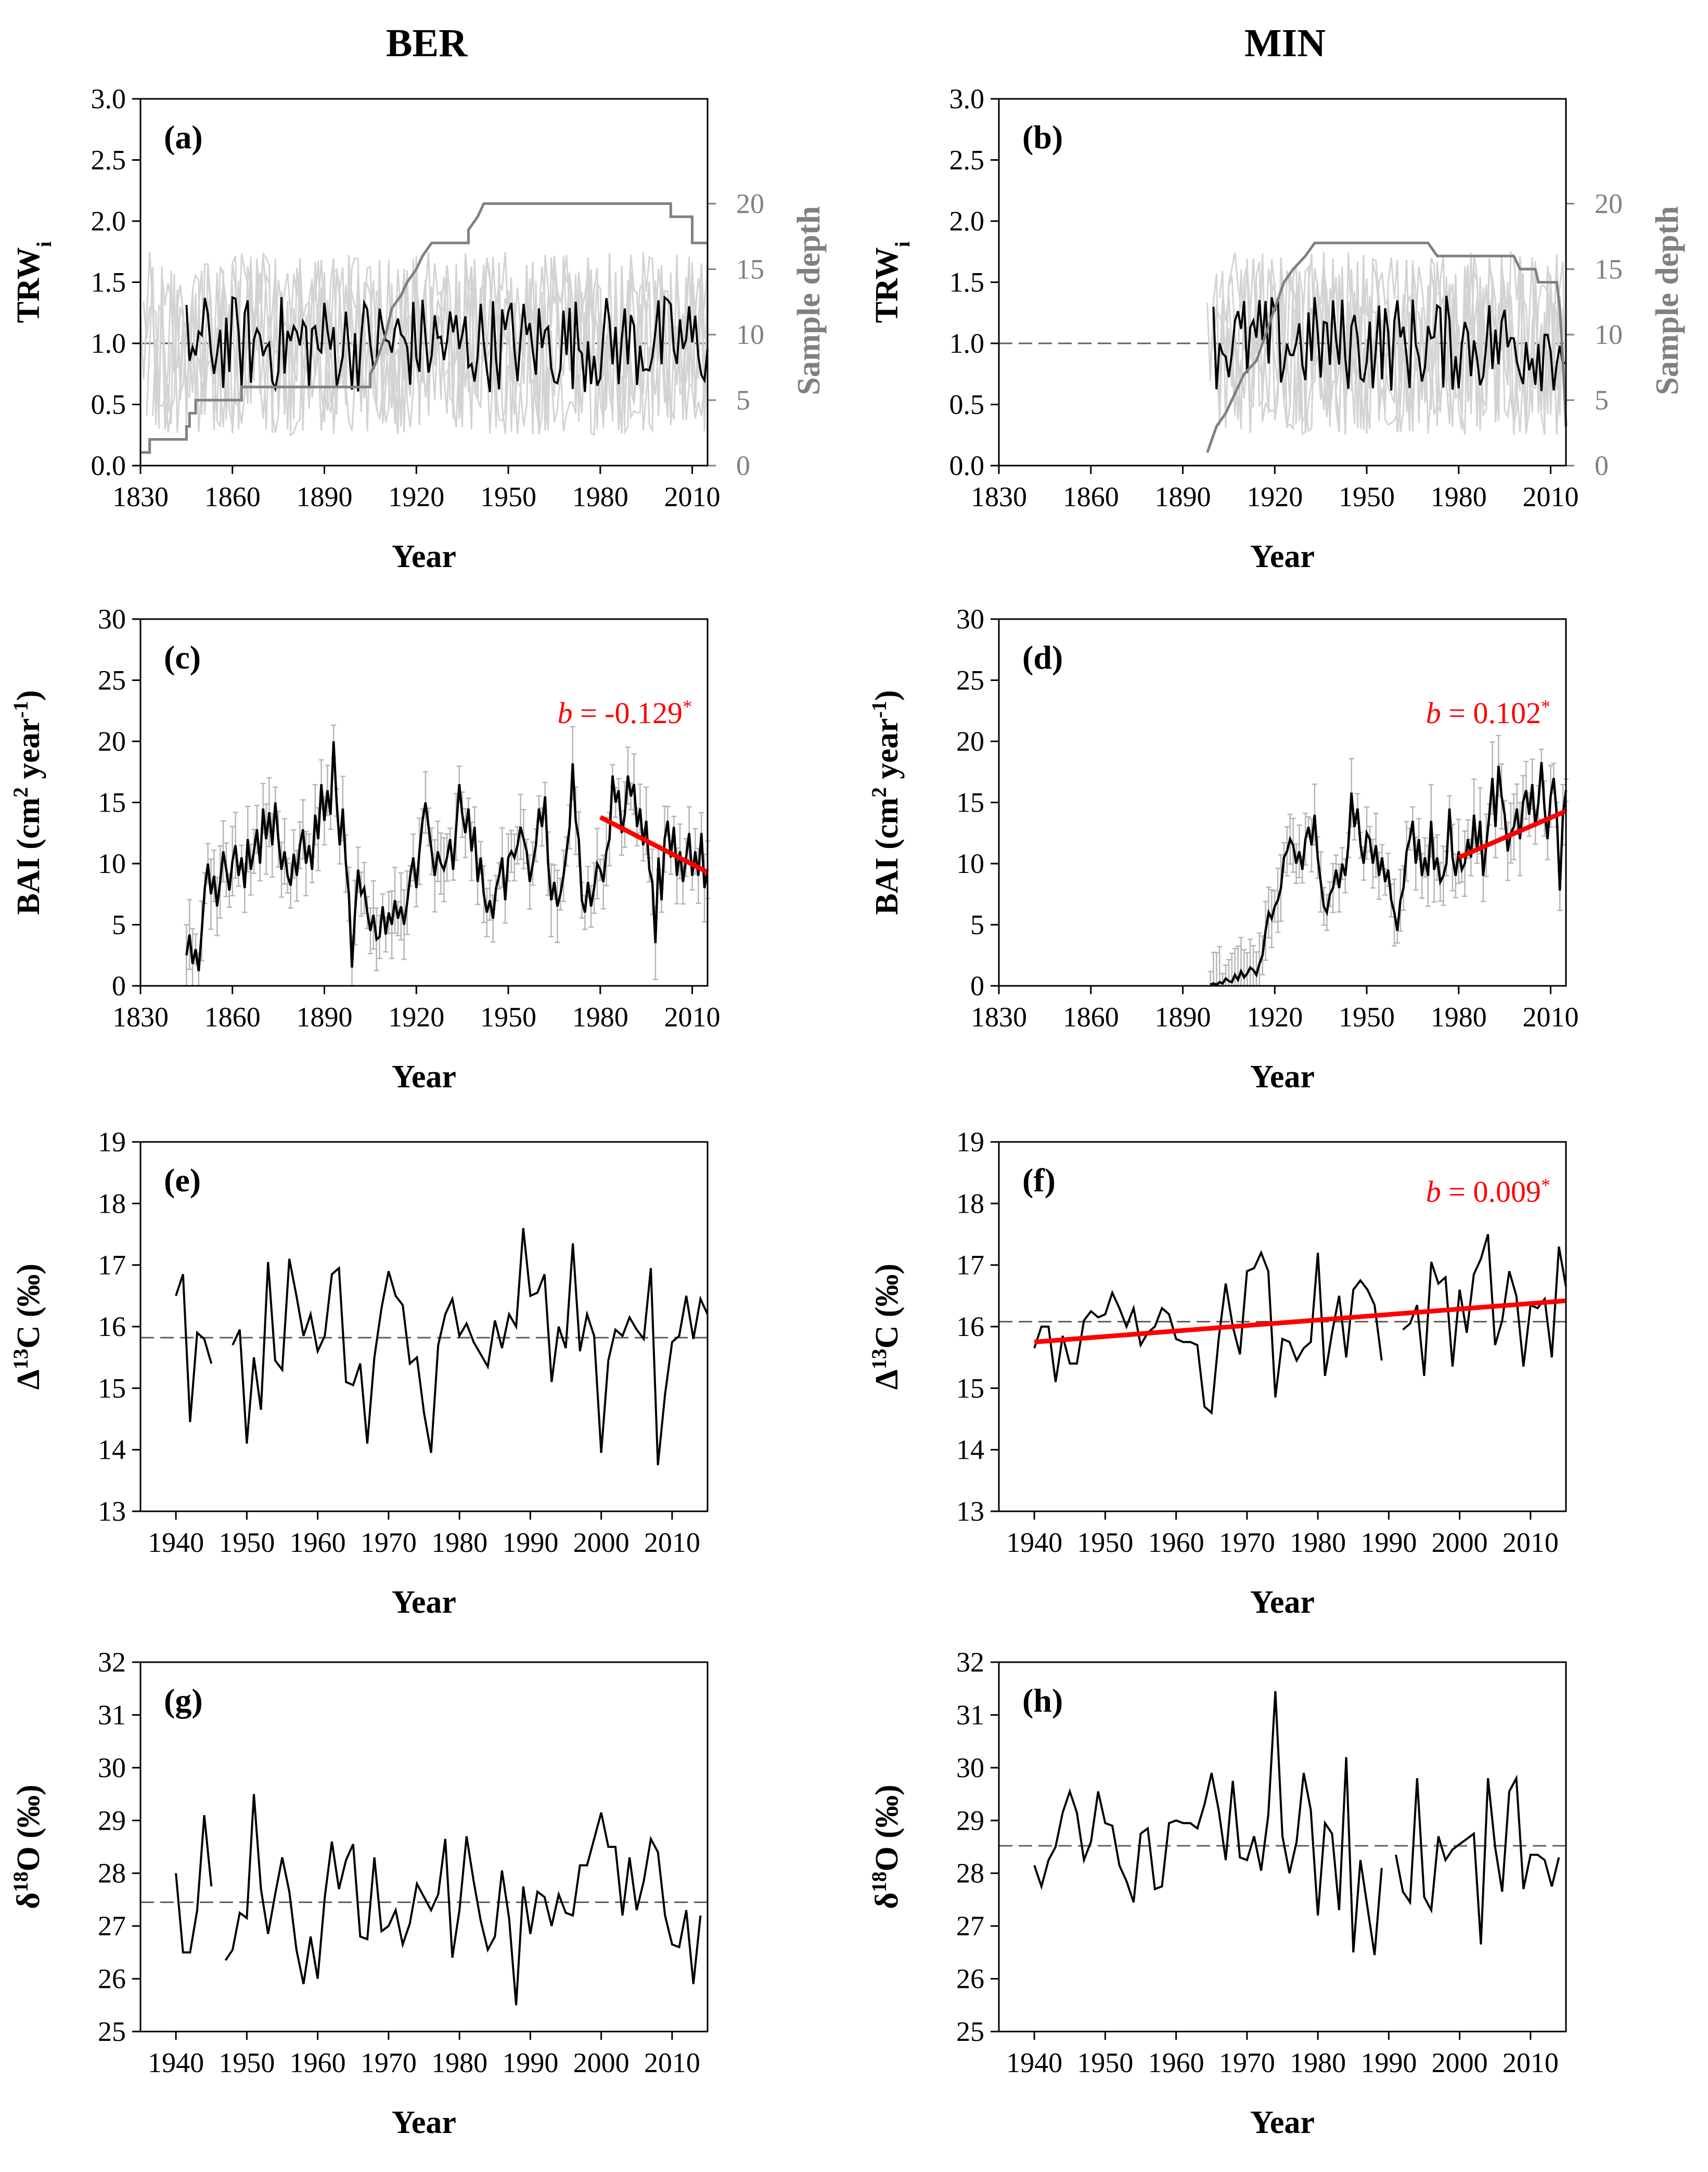  Describe the element at coordinates (182, 657) in the screenshot. I see `panel-label: (c)` at that location.